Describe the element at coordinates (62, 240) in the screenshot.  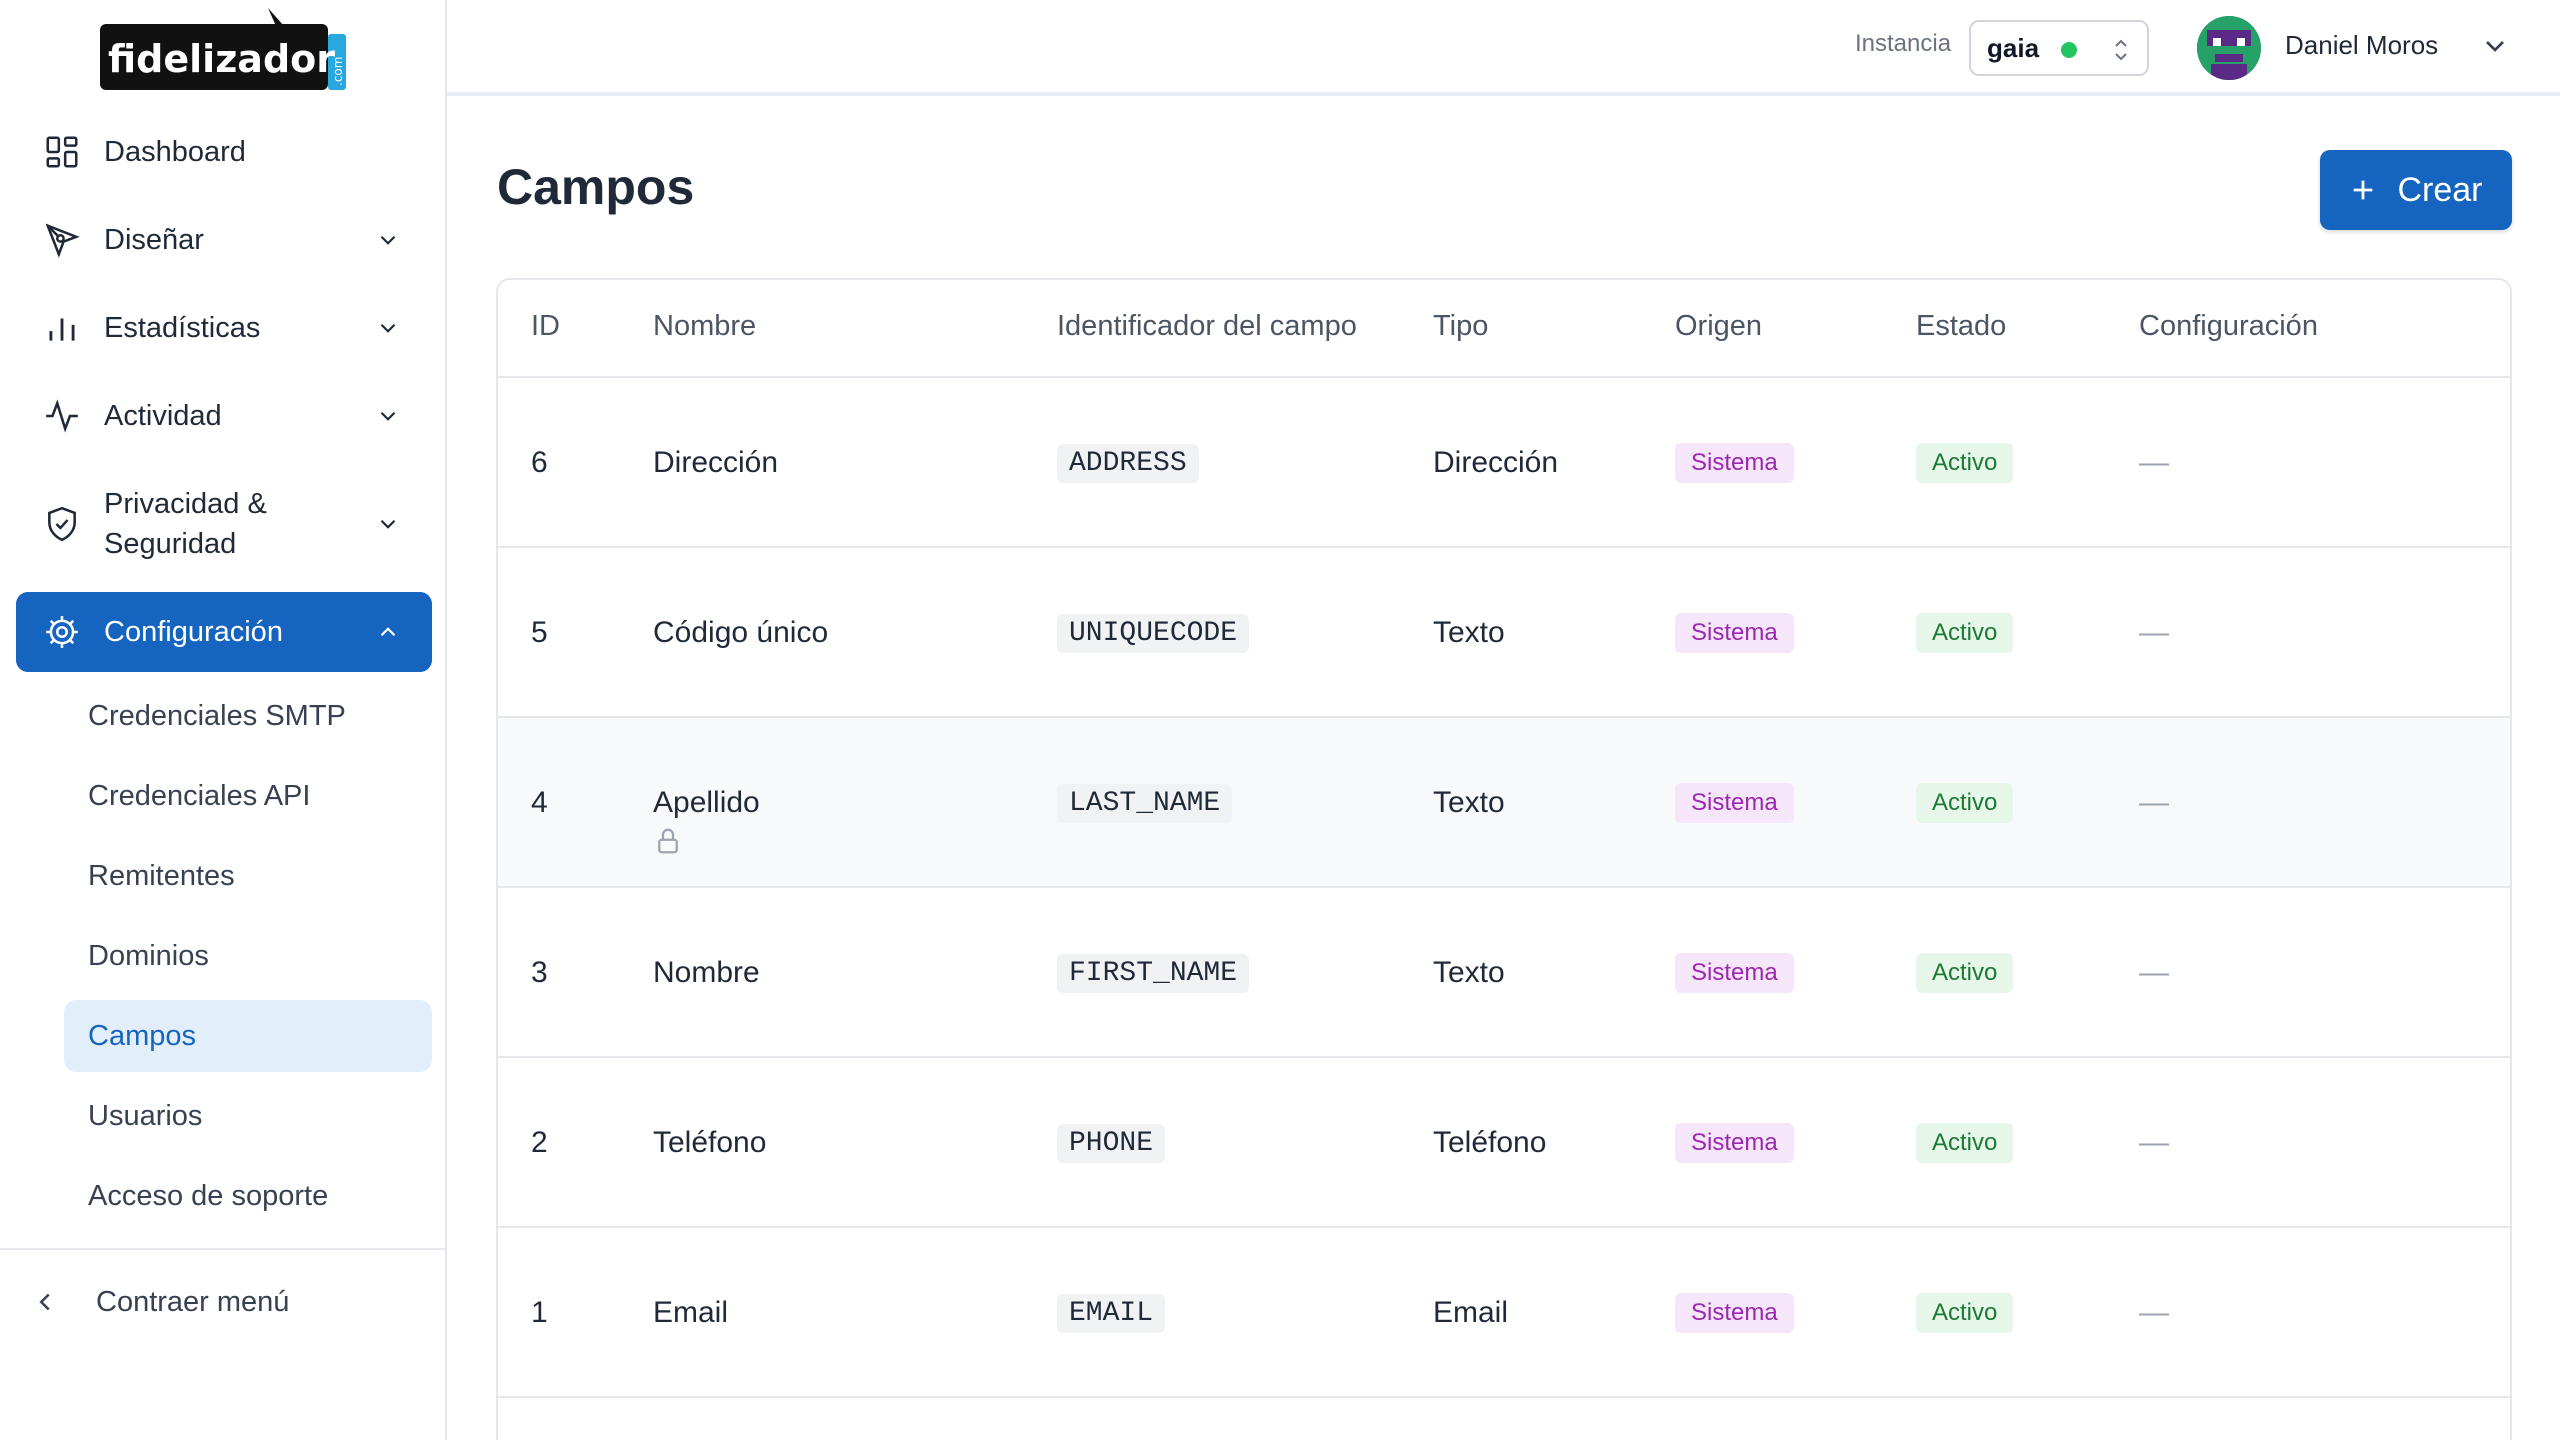
I see `pen-tool-icon` at that location.